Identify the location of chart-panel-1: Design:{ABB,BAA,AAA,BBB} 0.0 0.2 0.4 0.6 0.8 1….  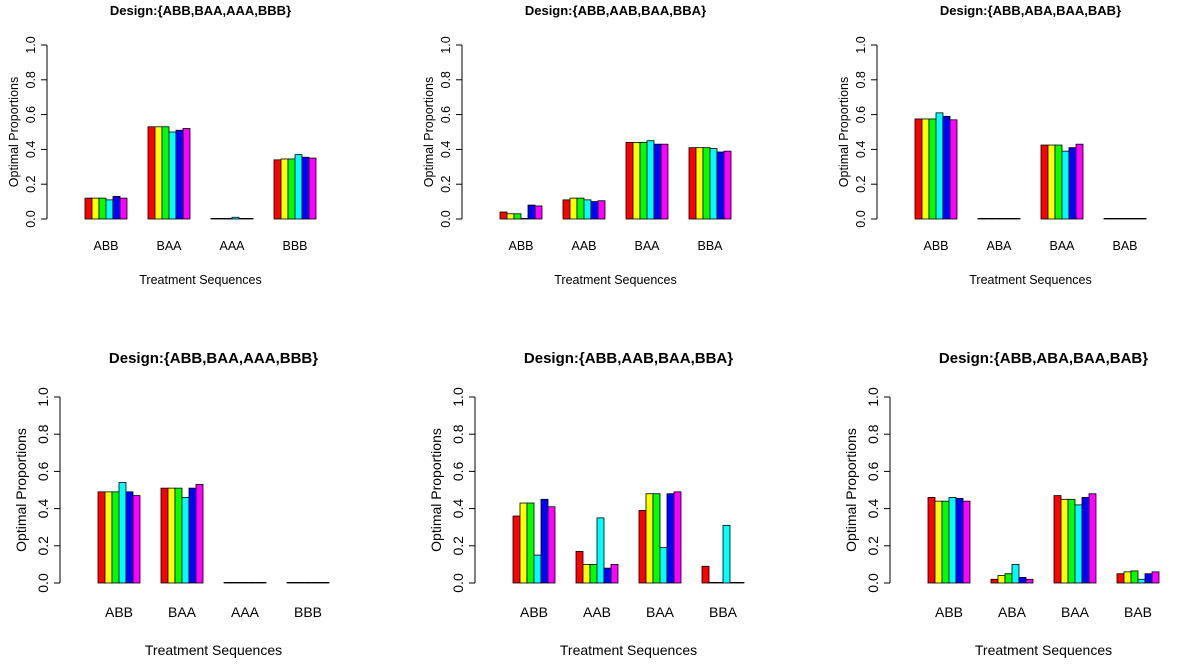
(162, 145).